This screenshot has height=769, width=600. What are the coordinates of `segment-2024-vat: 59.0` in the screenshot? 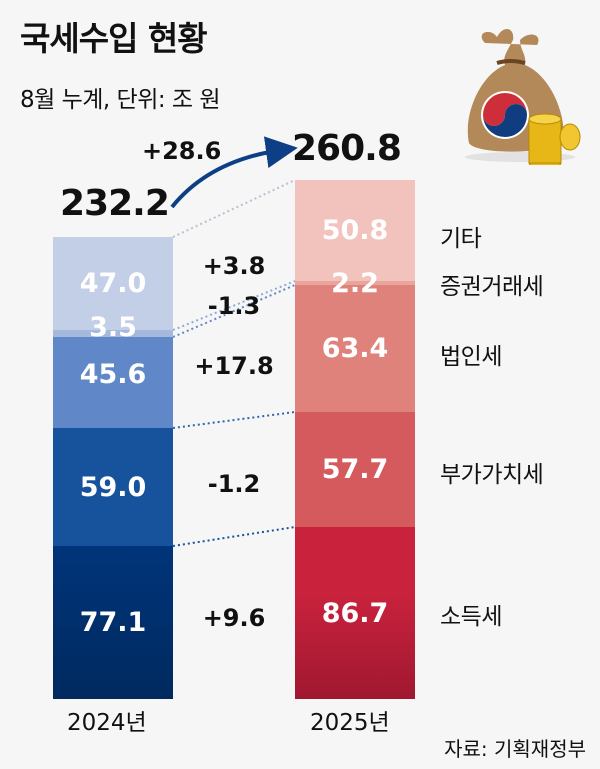 It's located at (113, 487).